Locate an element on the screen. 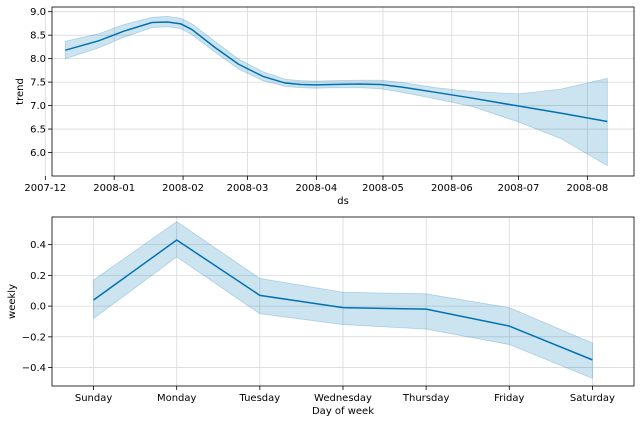 The width and height of the screenshot is (640, 424). y-tick-label: −0.4 is located at coordinates (34, 368).